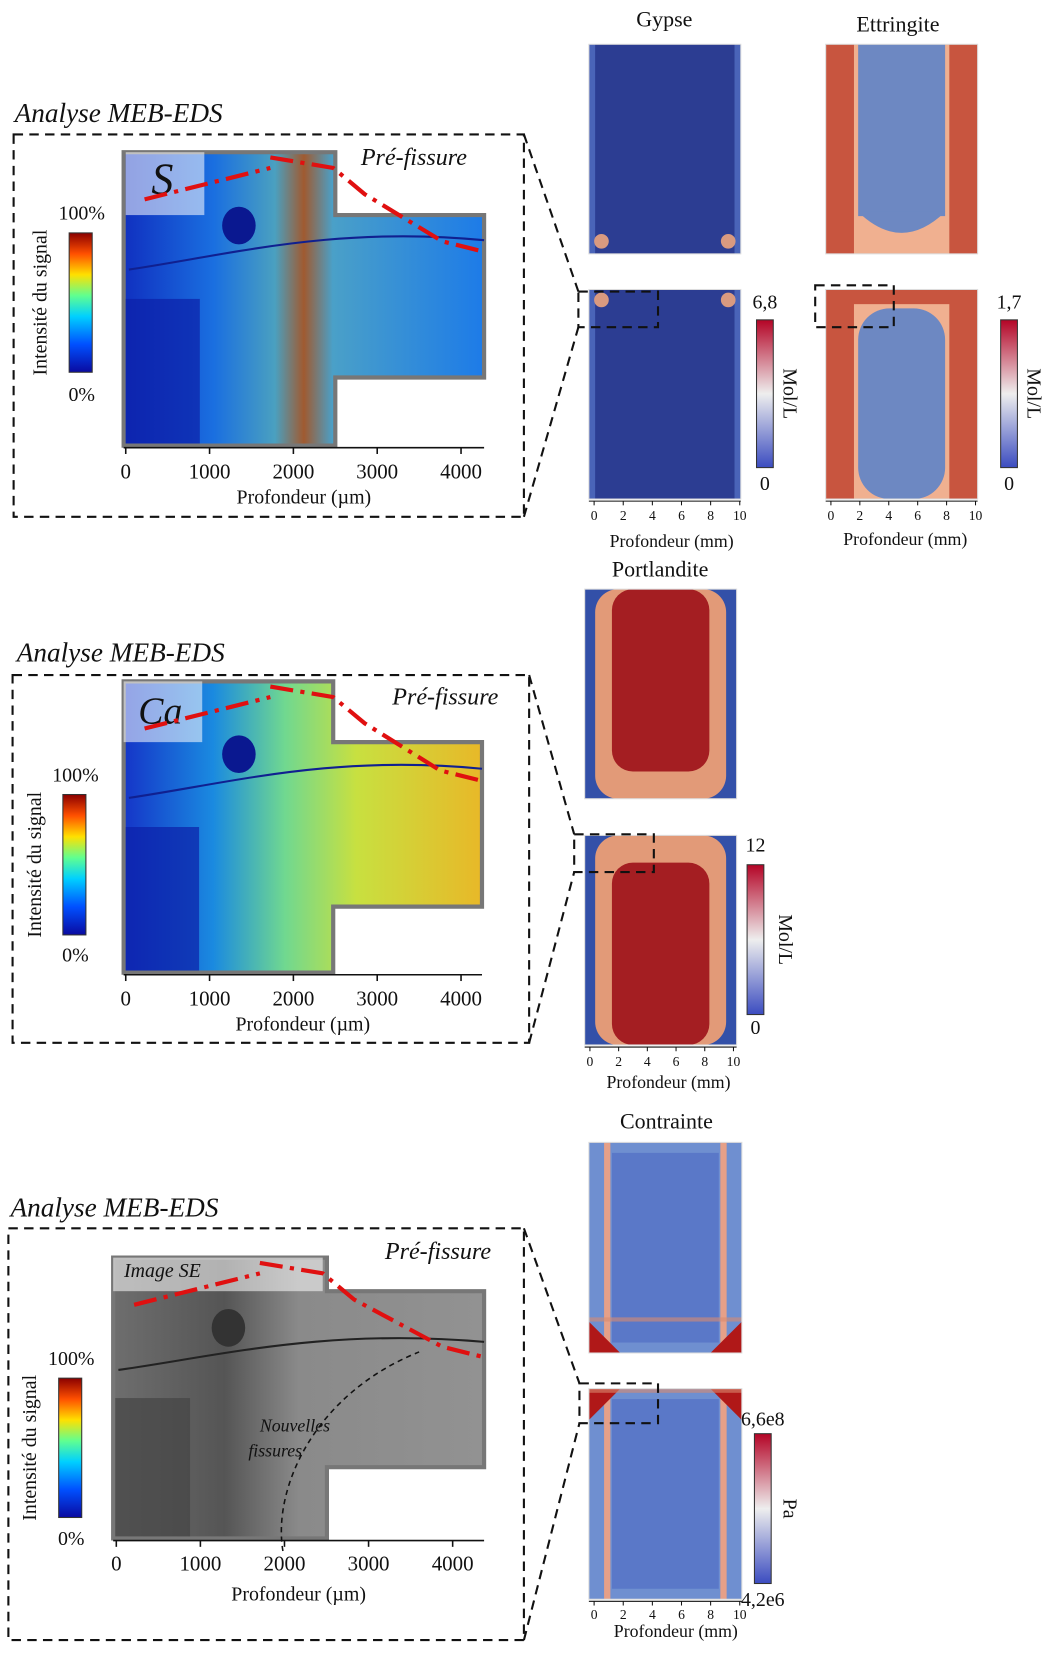 This screenshot has width=1052, height=1654. I want to click on annotation: fissures, so click(275, 1451).